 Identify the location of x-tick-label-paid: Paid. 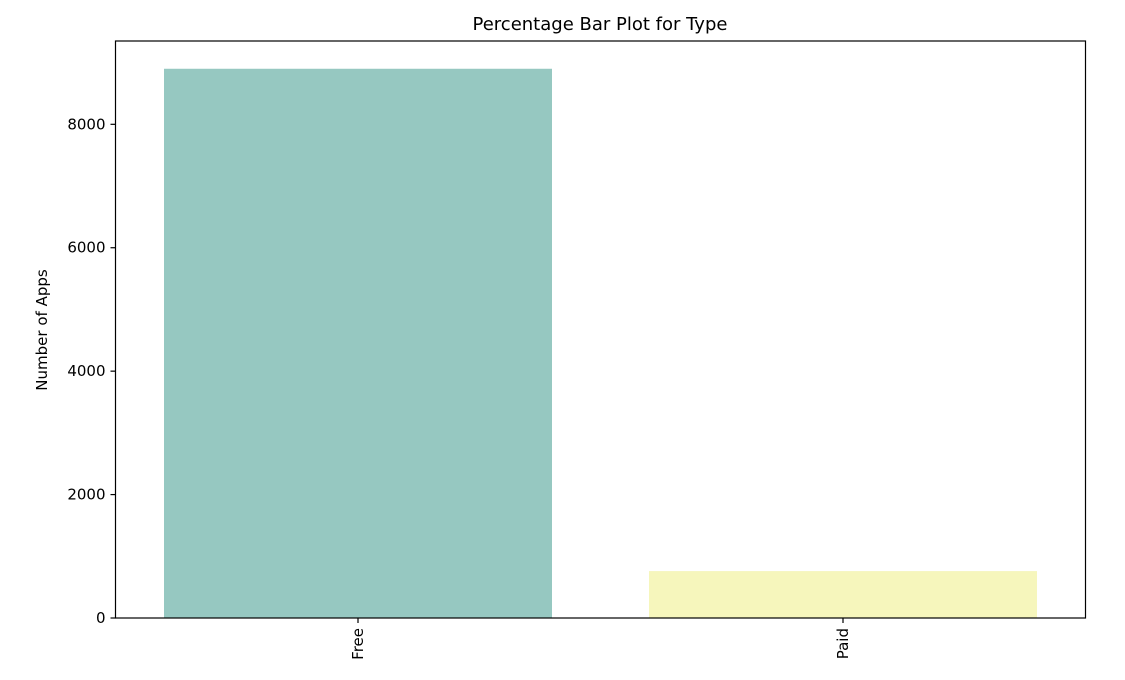
(843, 643).